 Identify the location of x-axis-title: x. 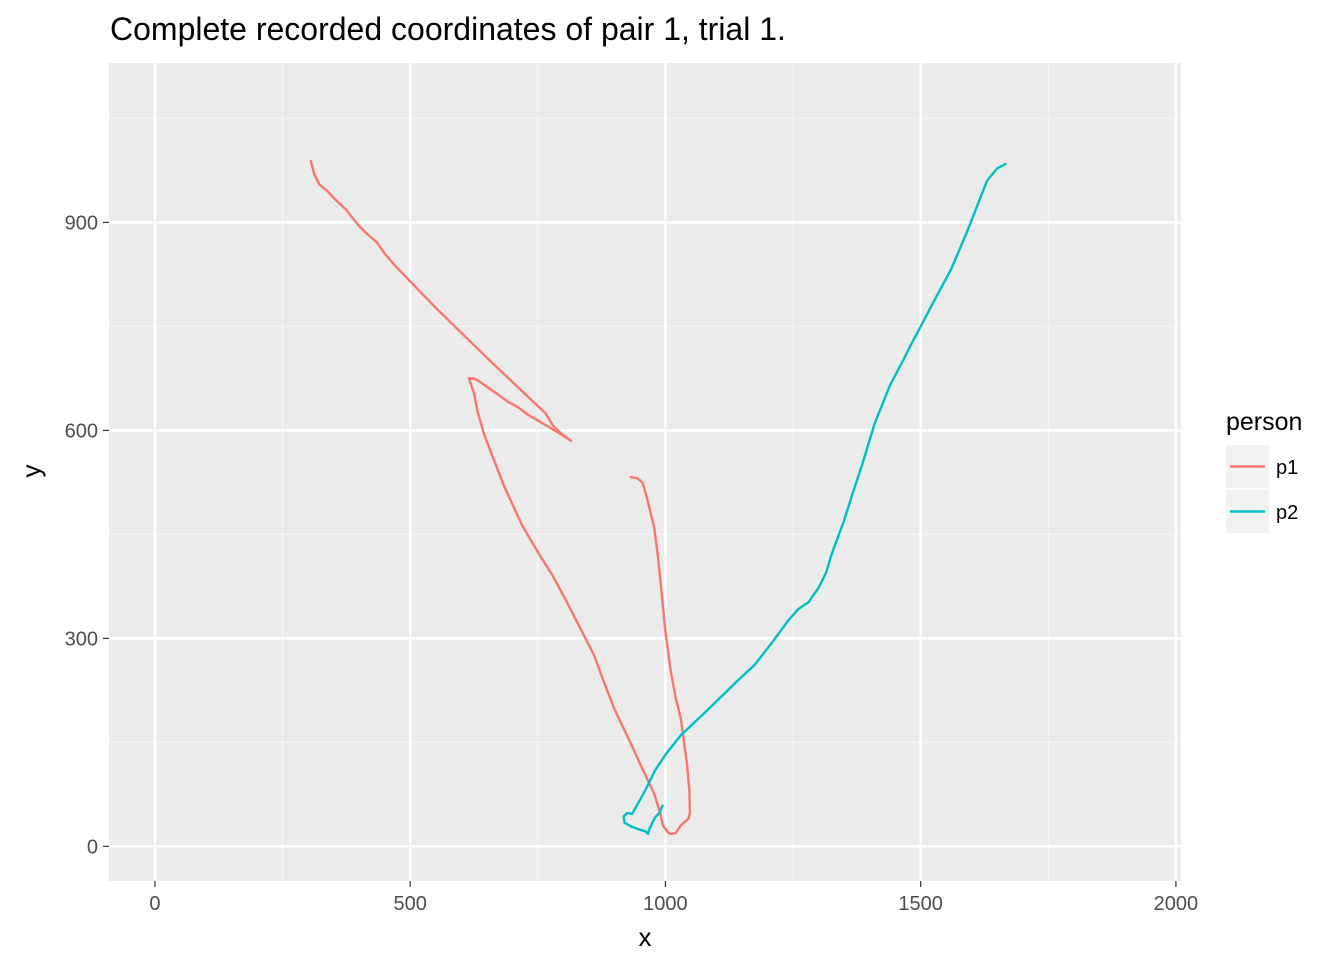
(645, 937).